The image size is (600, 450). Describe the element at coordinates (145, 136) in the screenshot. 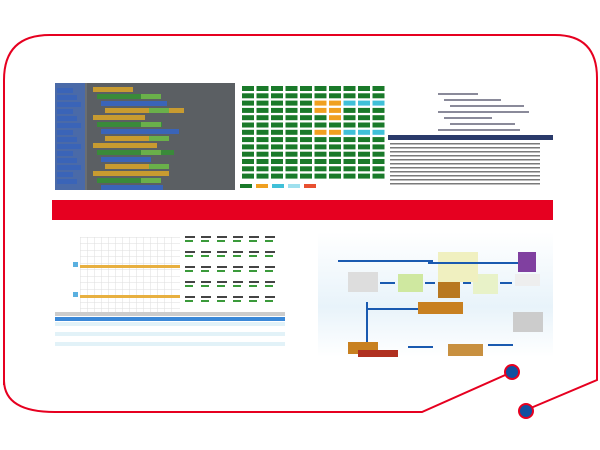

I see `visual-programming-panel` at that location.